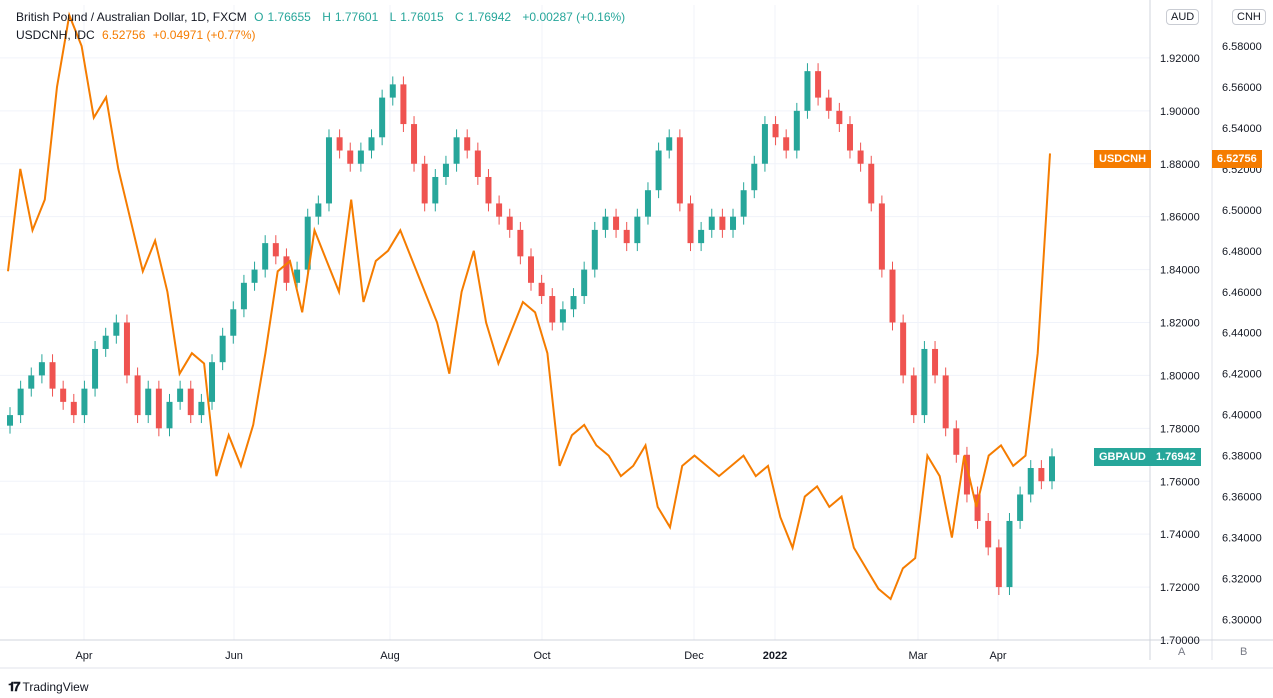  What do you see at coordinates (1180, 165) in the screenshot?
I see `aud-tick-label: 1.88000` at bounding box center [1180, 165].